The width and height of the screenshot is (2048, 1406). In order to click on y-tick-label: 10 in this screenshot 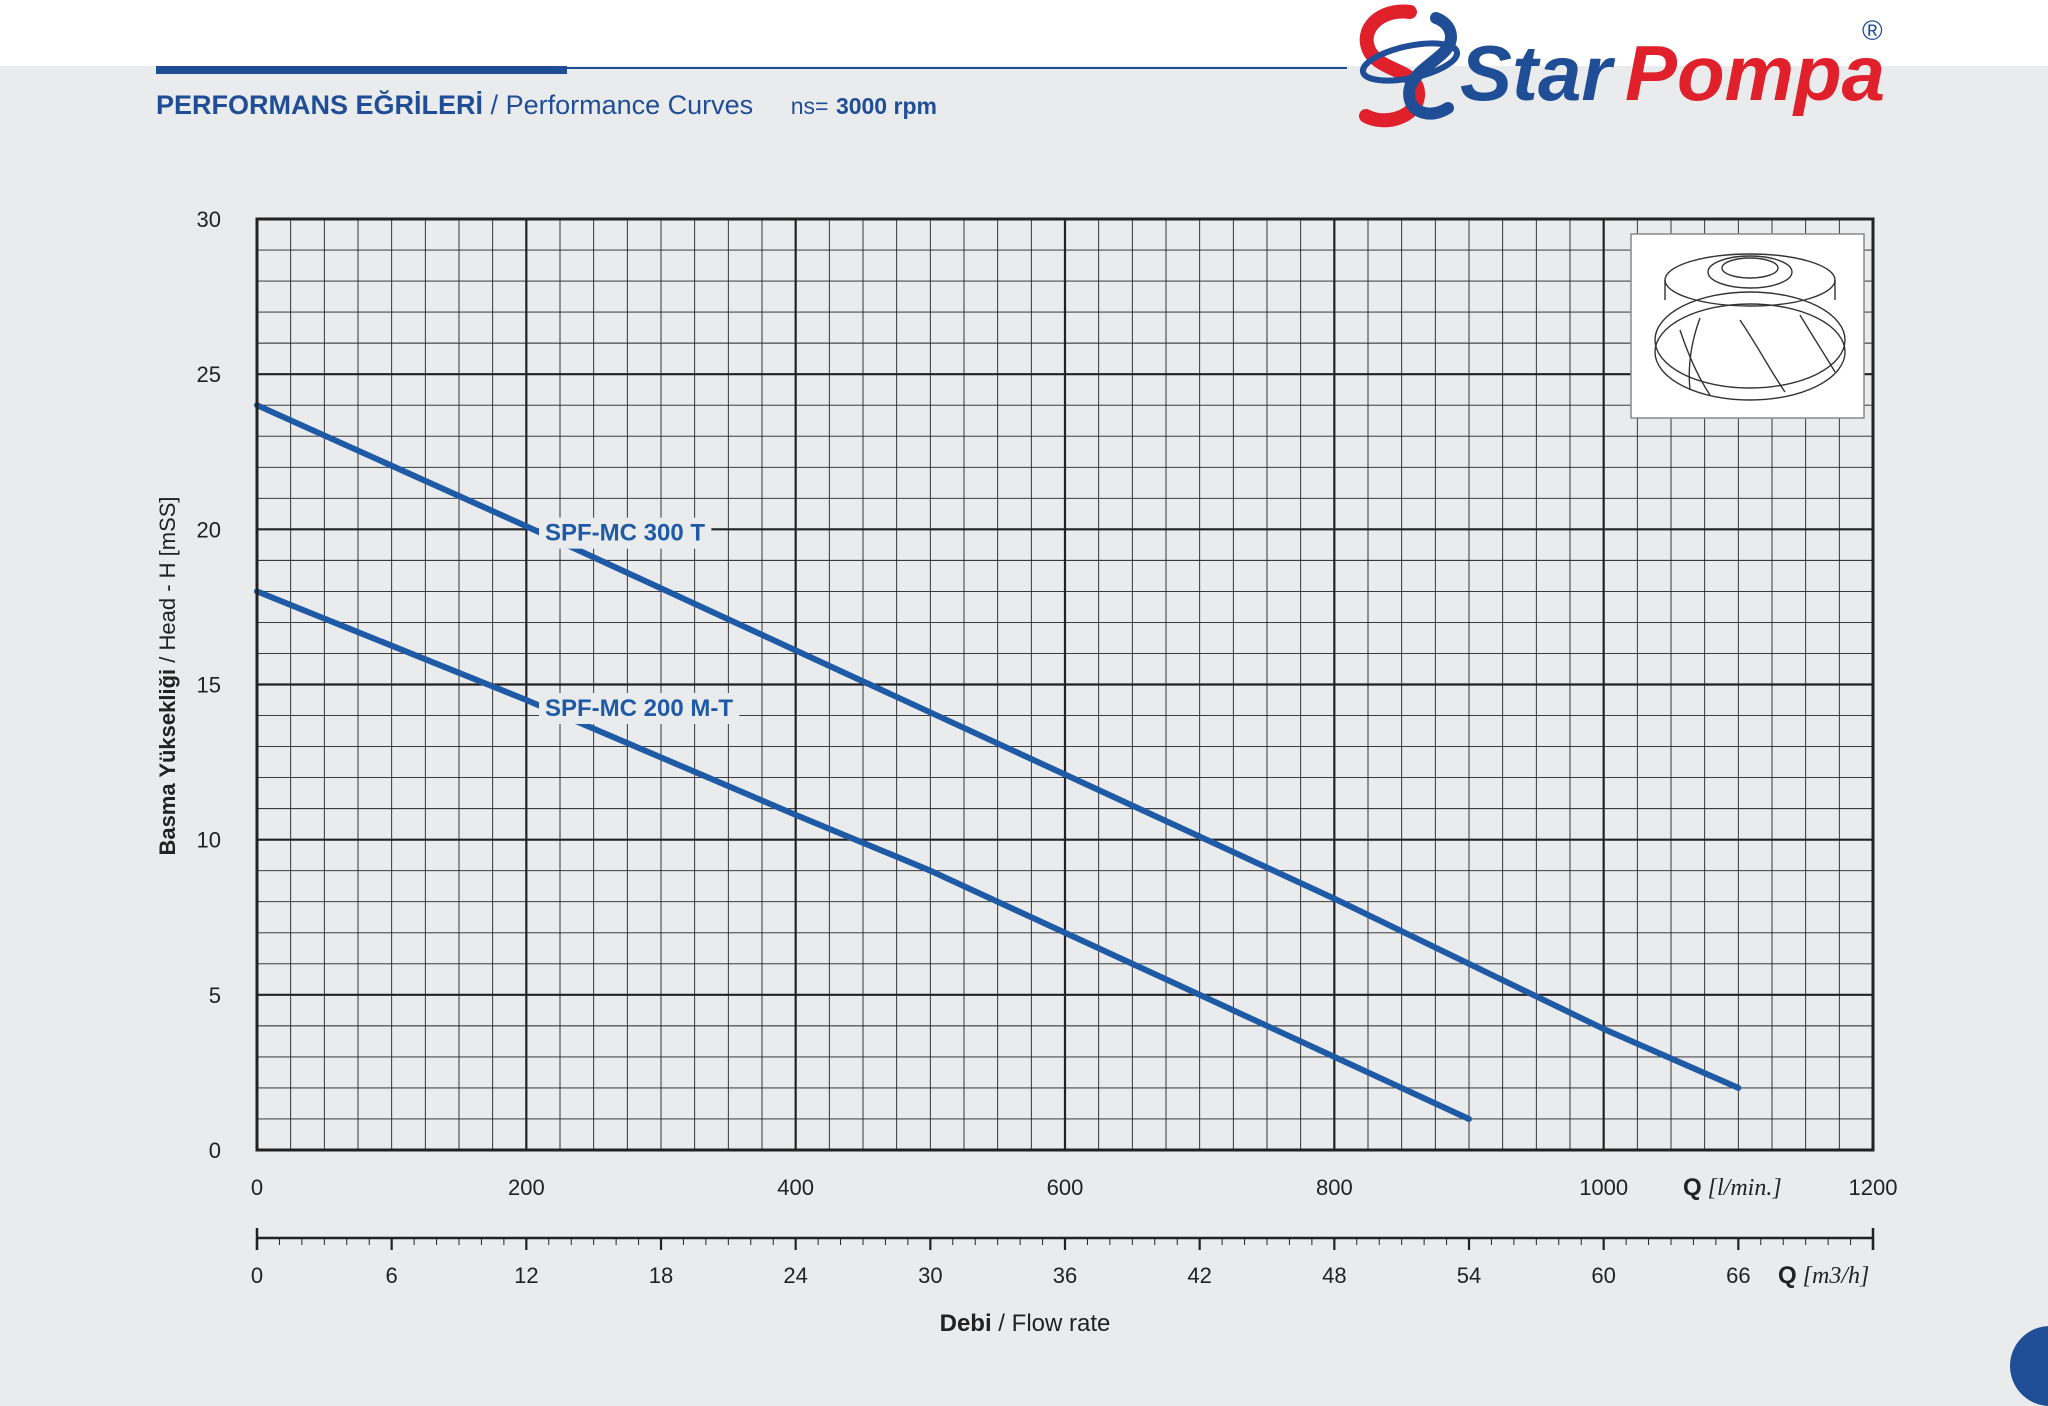, I will do `click(209, 840)`.